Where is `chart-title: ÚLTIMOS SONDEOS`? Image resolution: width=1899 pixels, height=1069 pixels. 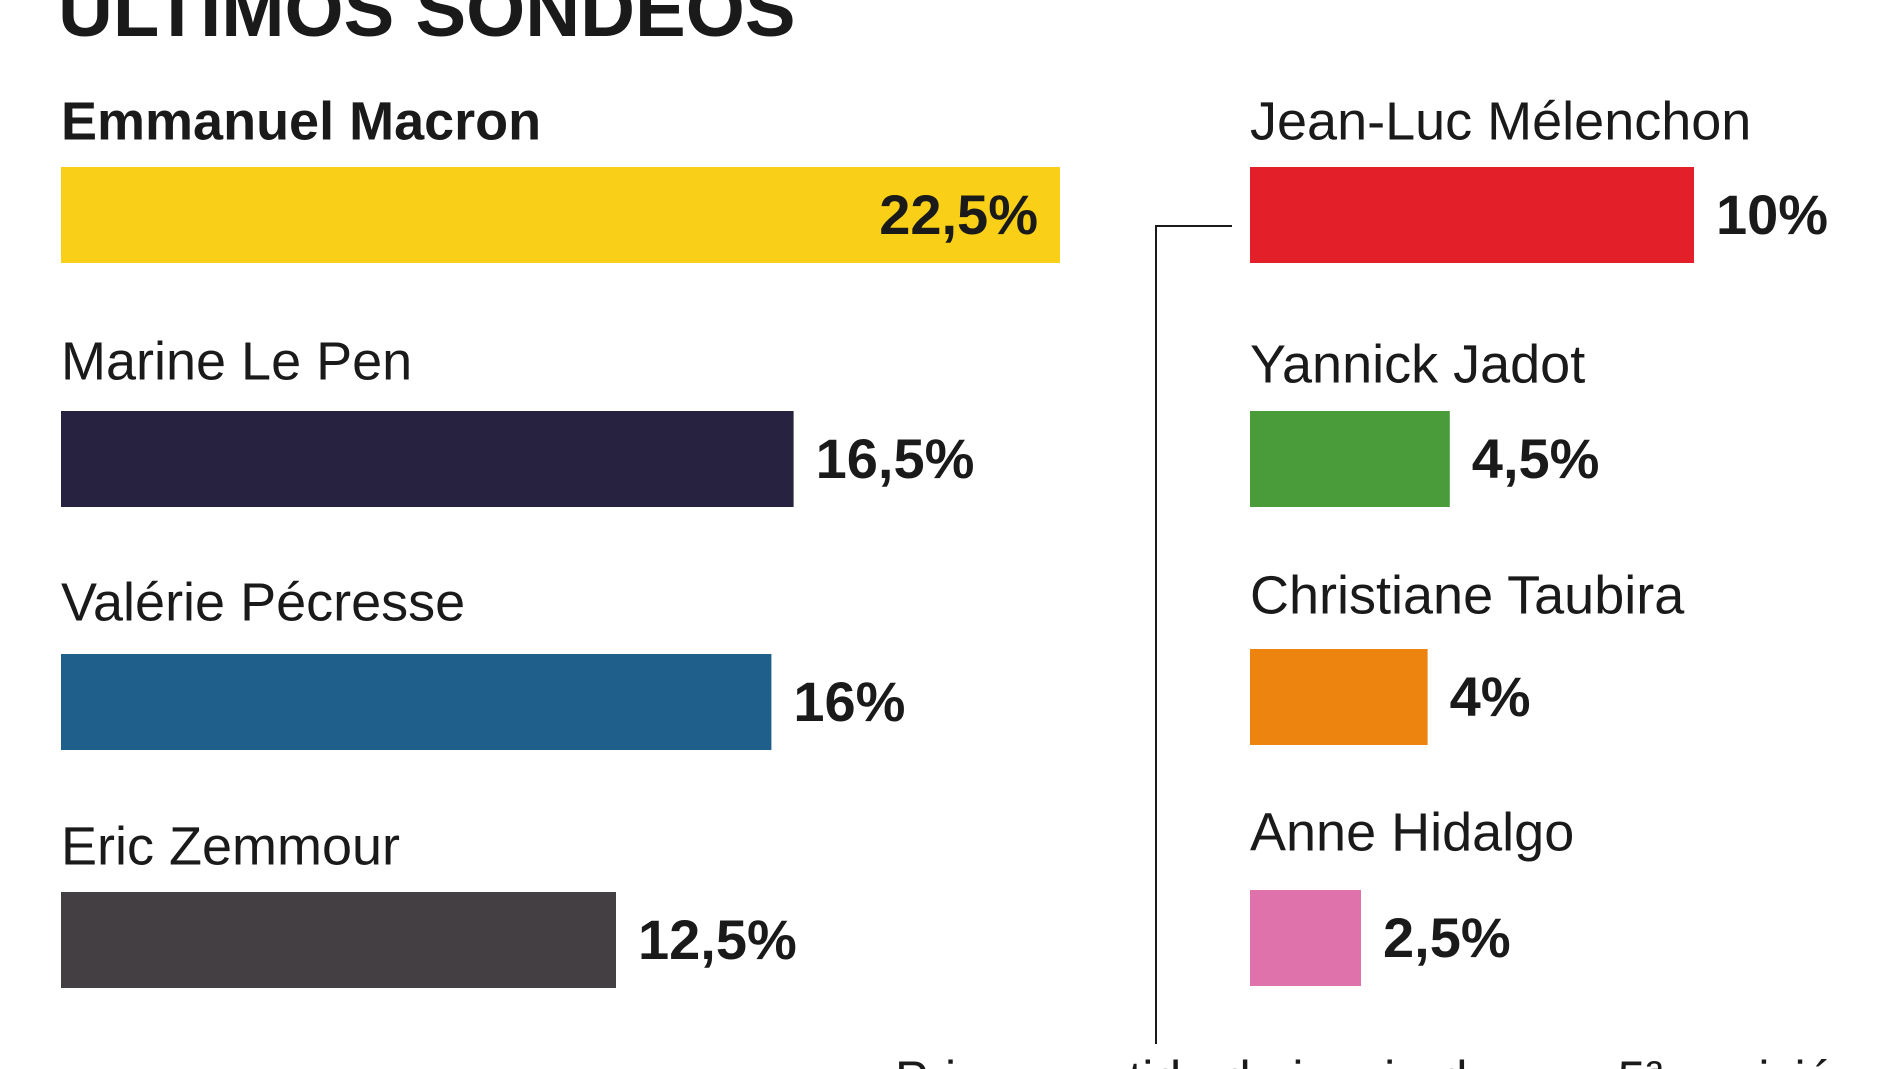 chart-title: ÚLTIMOS SONDEOS is located at coordinates (427, 26).